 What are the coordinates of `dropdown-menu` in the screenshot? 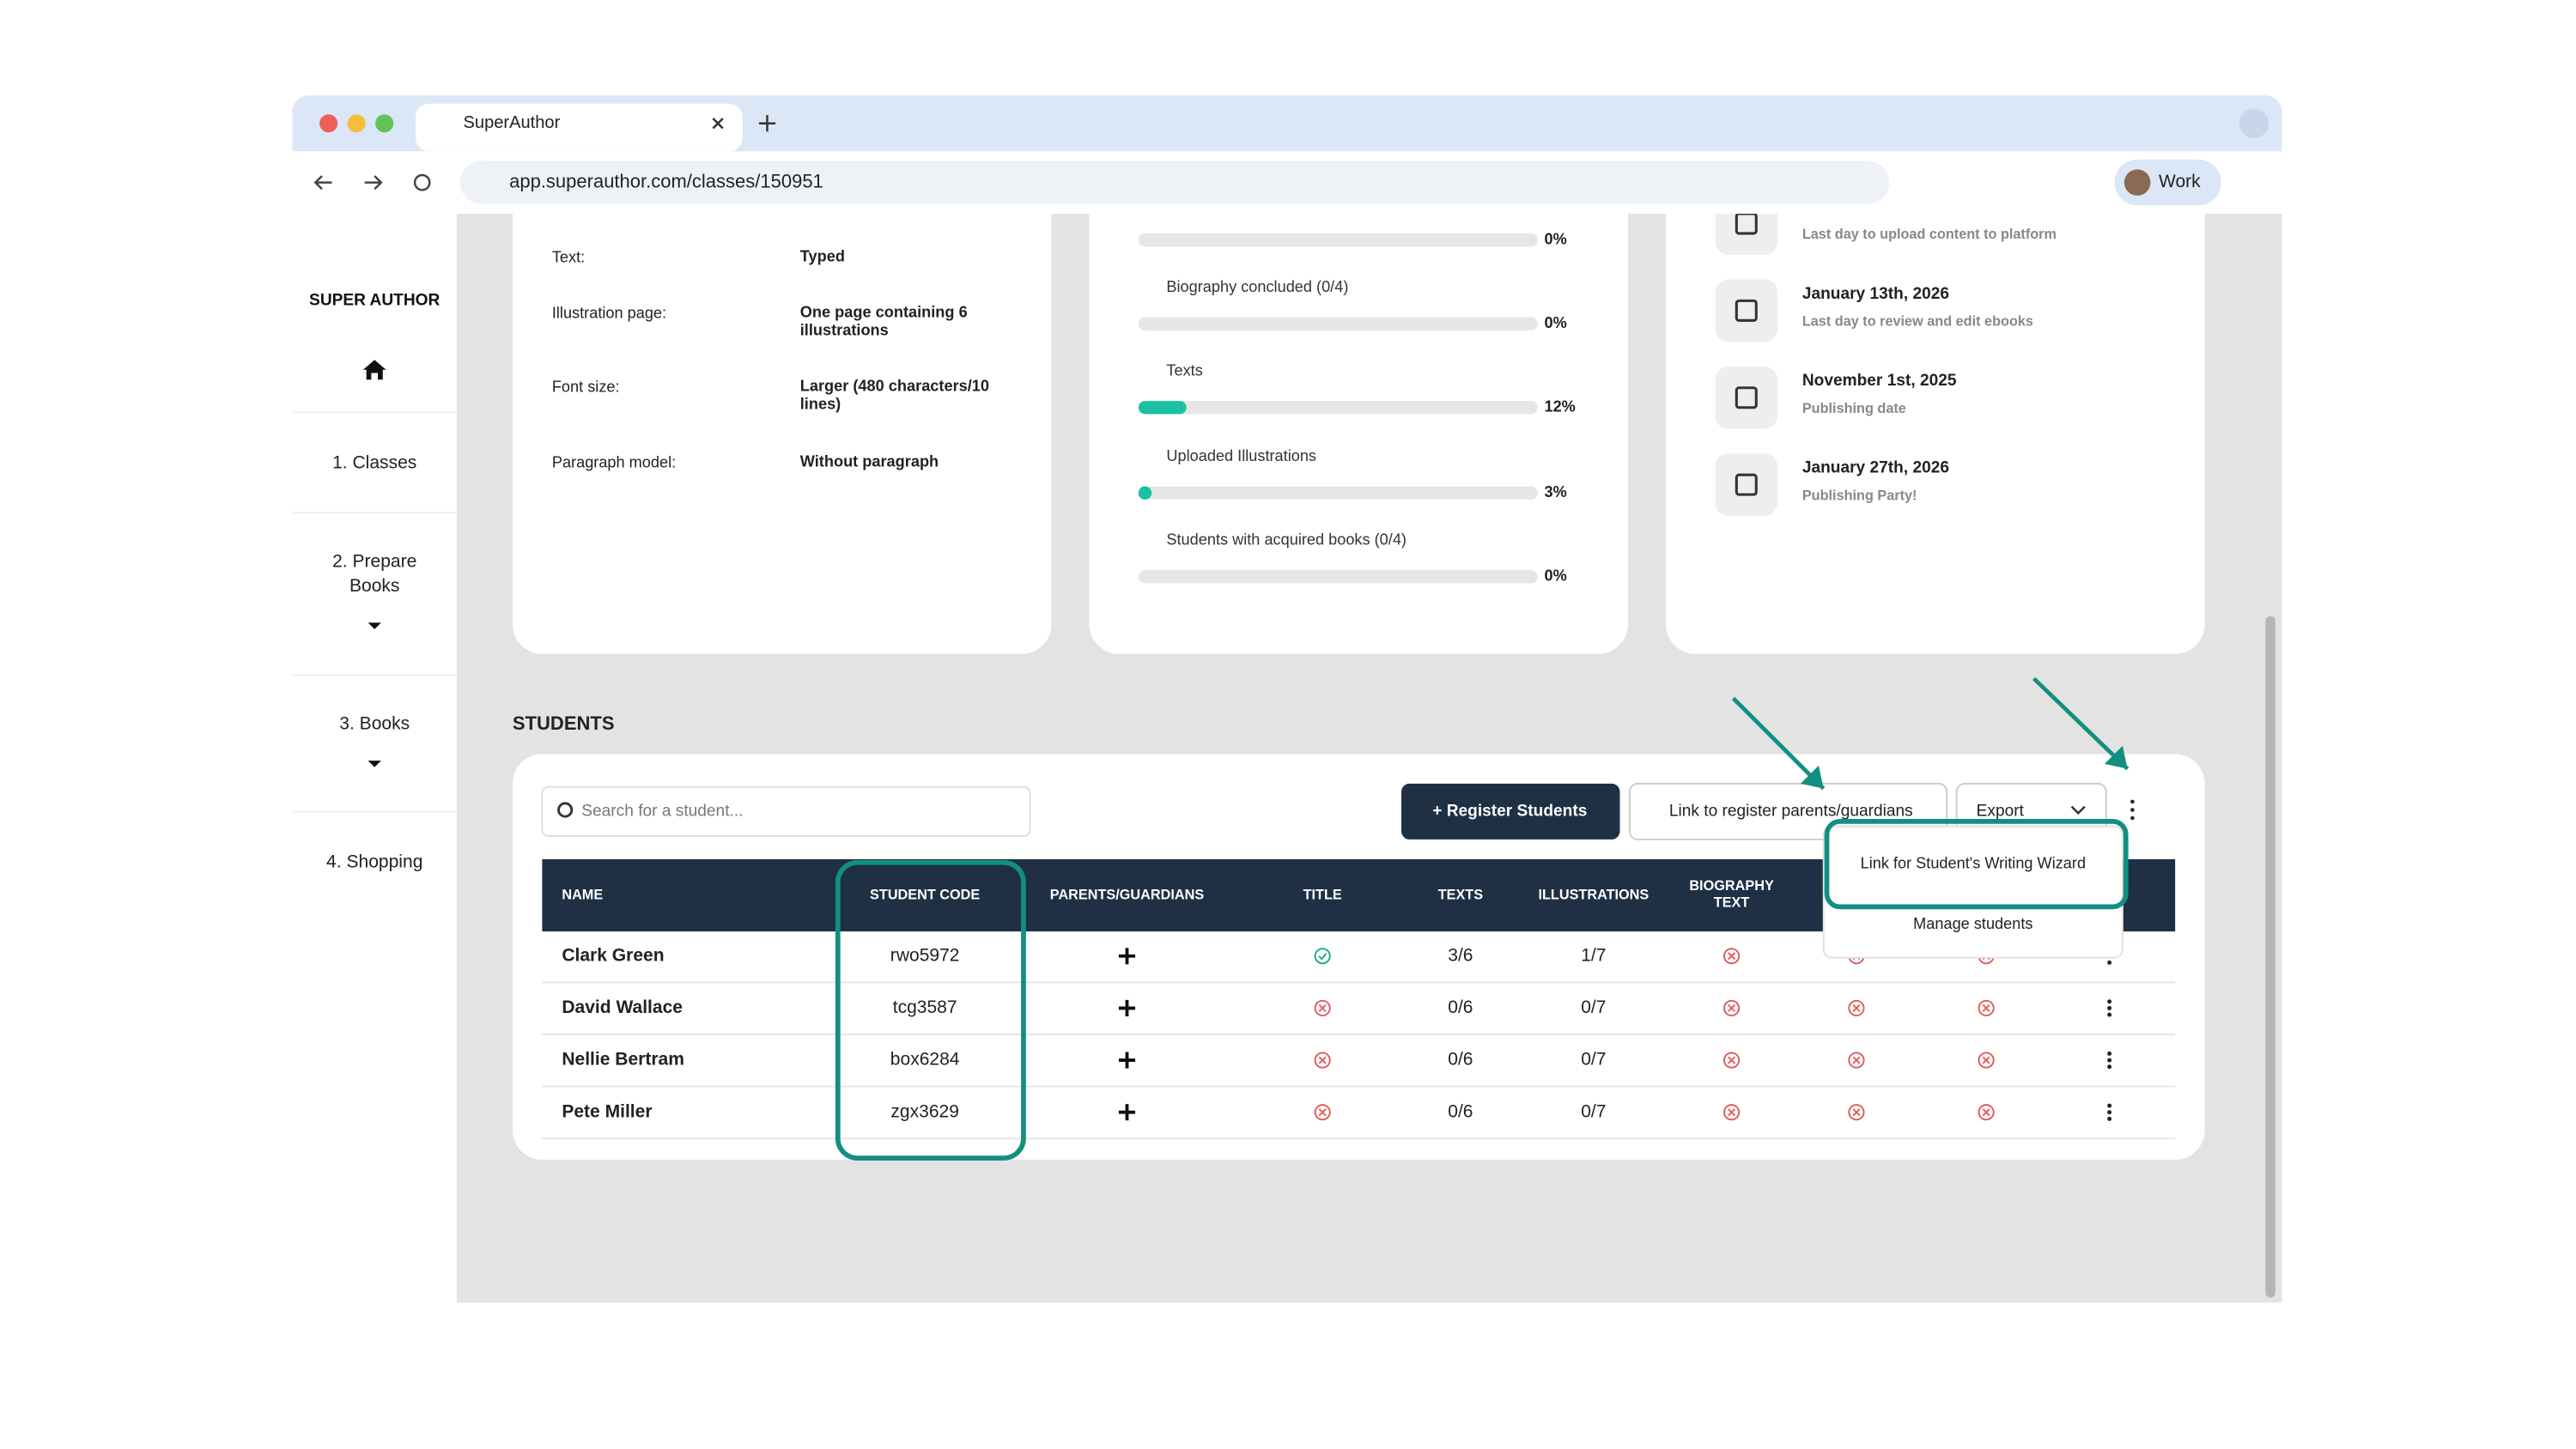 It's located at (1973, 892).